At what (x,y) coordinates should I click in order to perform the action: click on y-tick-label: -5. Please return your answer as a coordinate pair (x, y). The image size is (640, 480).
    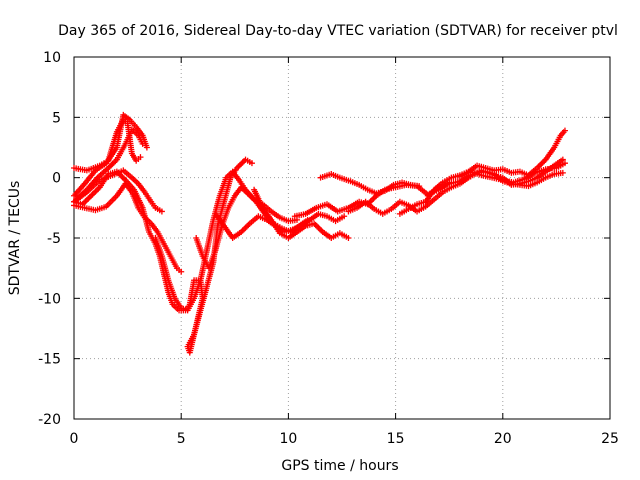
    Looking at the image, I should click on (54, 239).